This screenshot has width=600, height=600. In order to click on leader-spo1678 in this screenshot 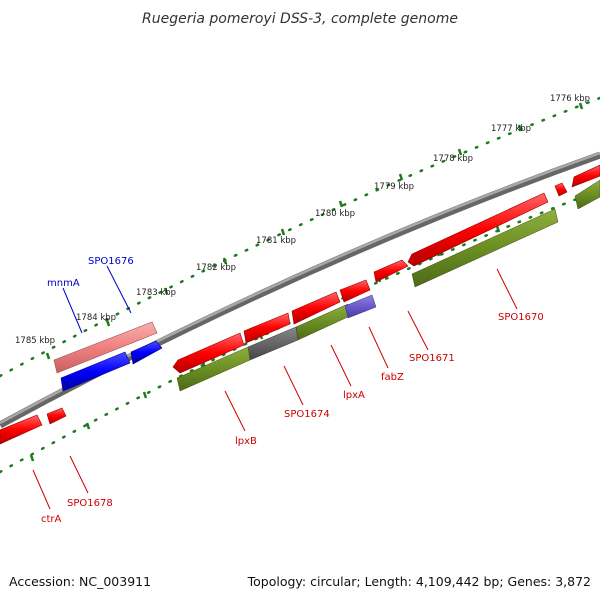, I will do `click(79, 474)`.